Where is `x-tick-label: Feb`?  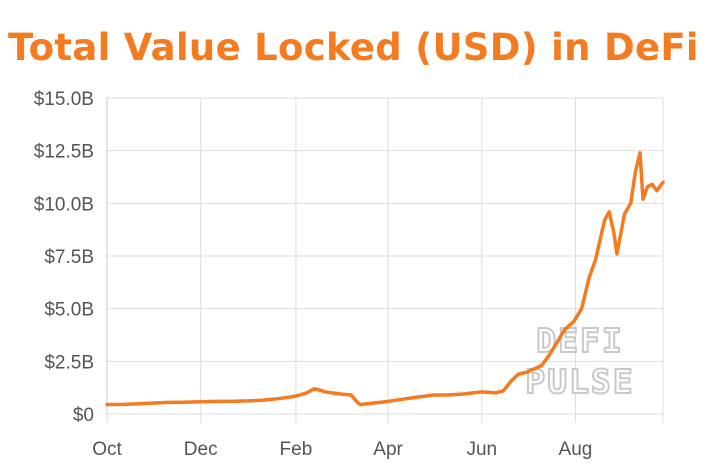
x-tick-label: Feb is located at coordinates (296, 449).